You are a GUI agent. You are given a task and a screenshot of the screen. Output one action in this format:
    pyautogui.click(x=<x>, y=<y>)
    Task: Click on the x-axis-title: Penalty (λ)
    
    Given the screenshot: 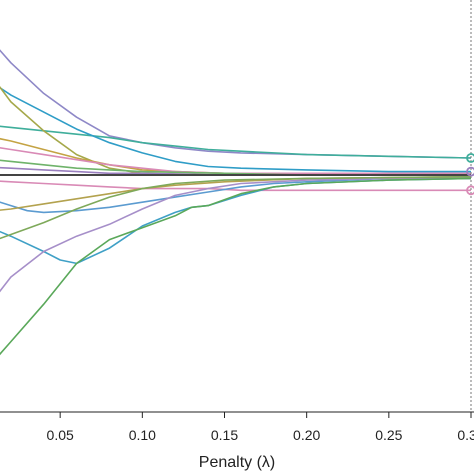 What is the action you would take?
    pyautogui.click(x=237, y=462)
    